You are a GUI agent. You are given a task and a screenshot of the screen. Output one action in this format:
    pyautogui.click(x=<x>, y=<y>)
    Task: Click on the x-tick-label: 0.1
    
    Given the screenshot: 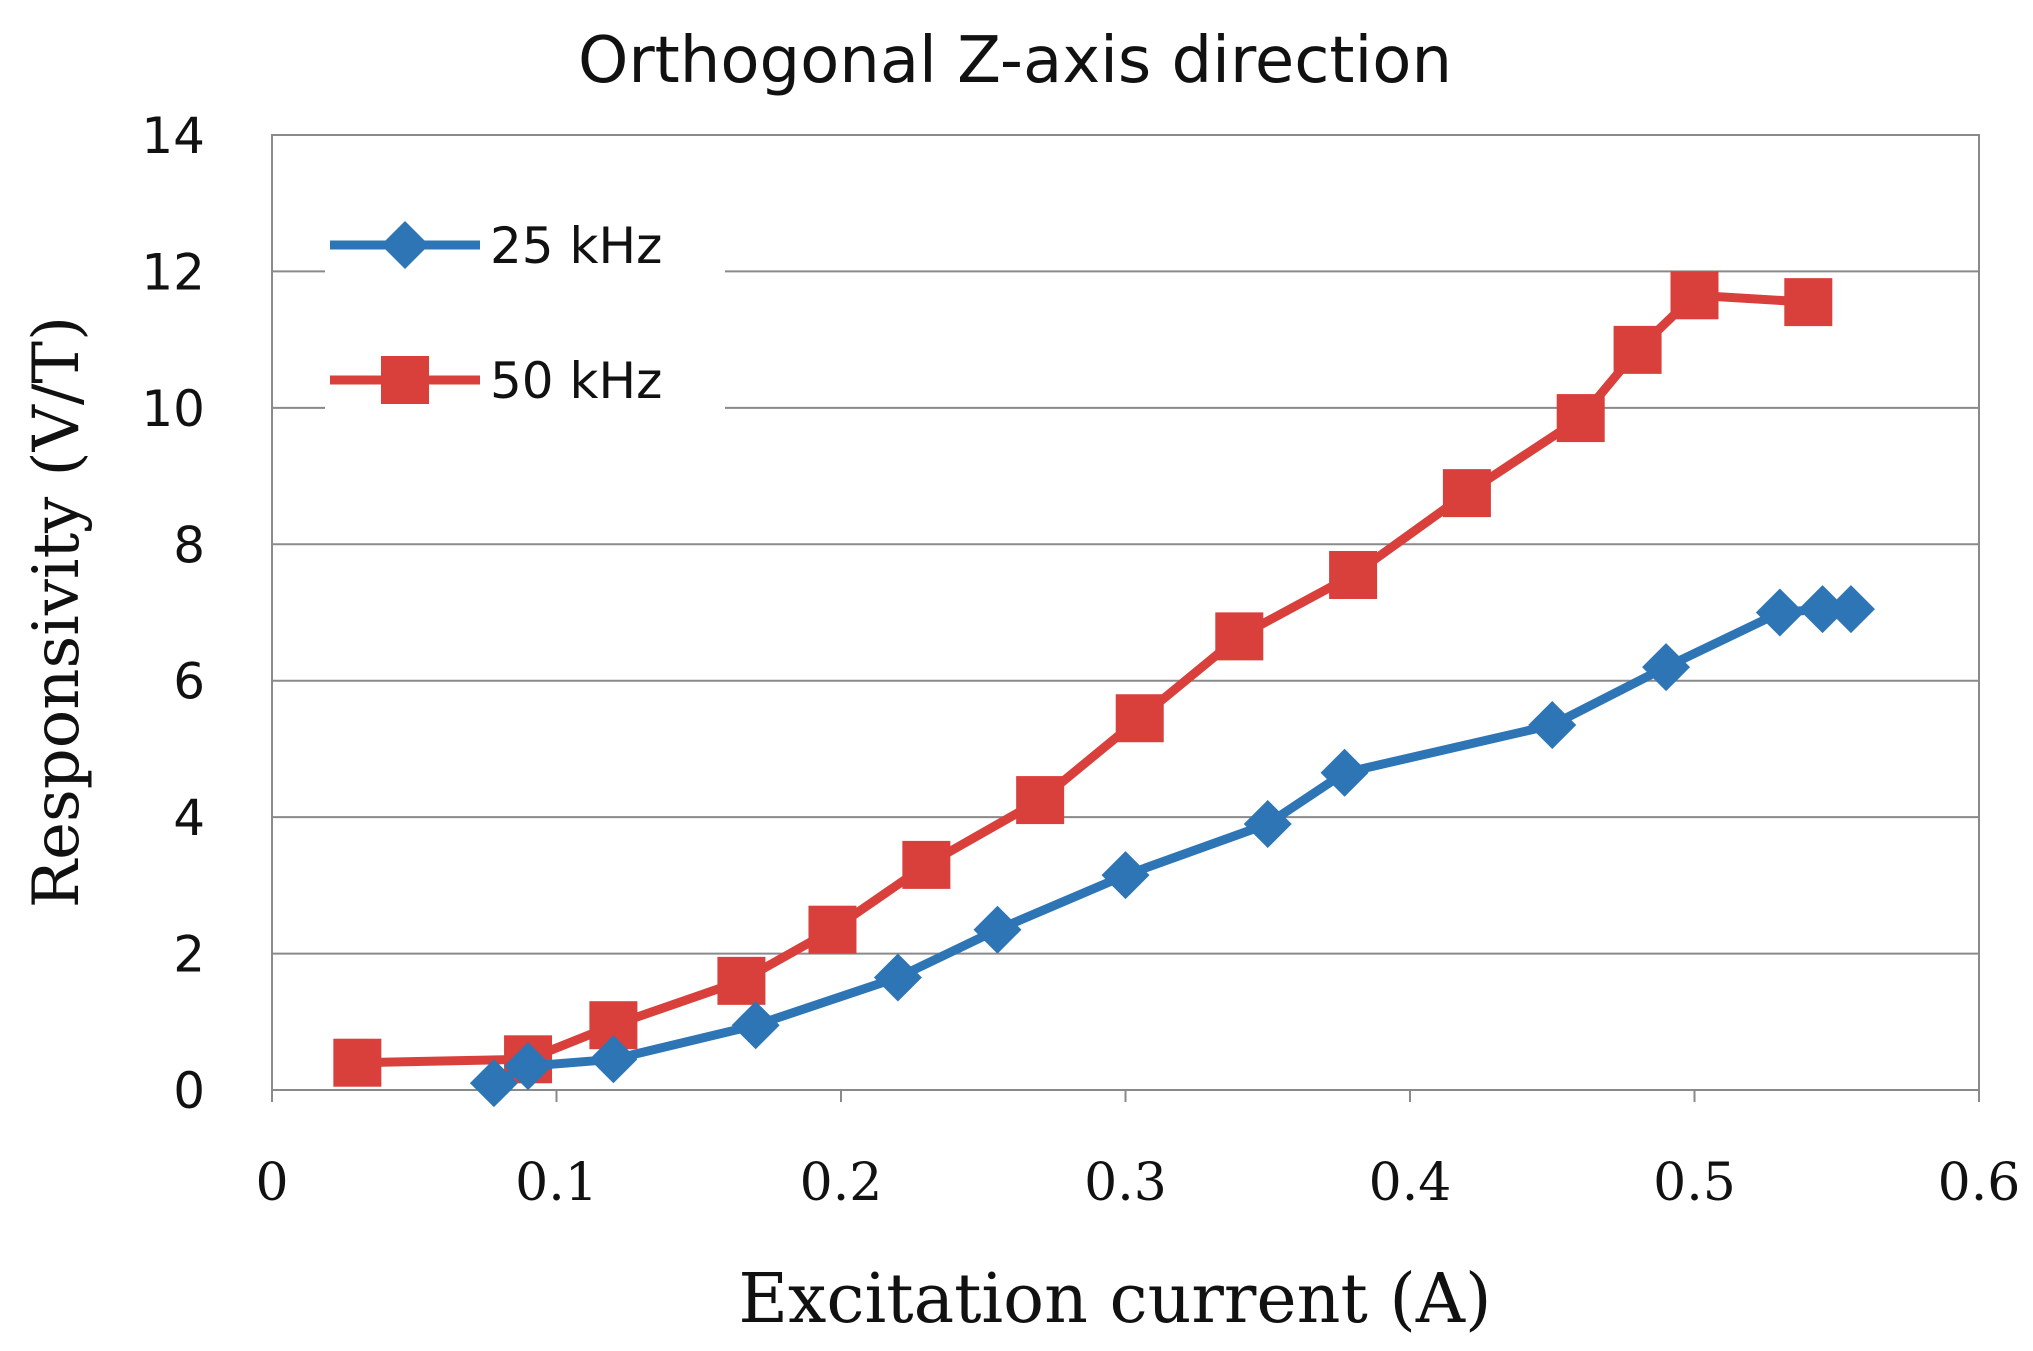 What is the action you would take?
    pyautogui.click(x=556, y=1183)
    